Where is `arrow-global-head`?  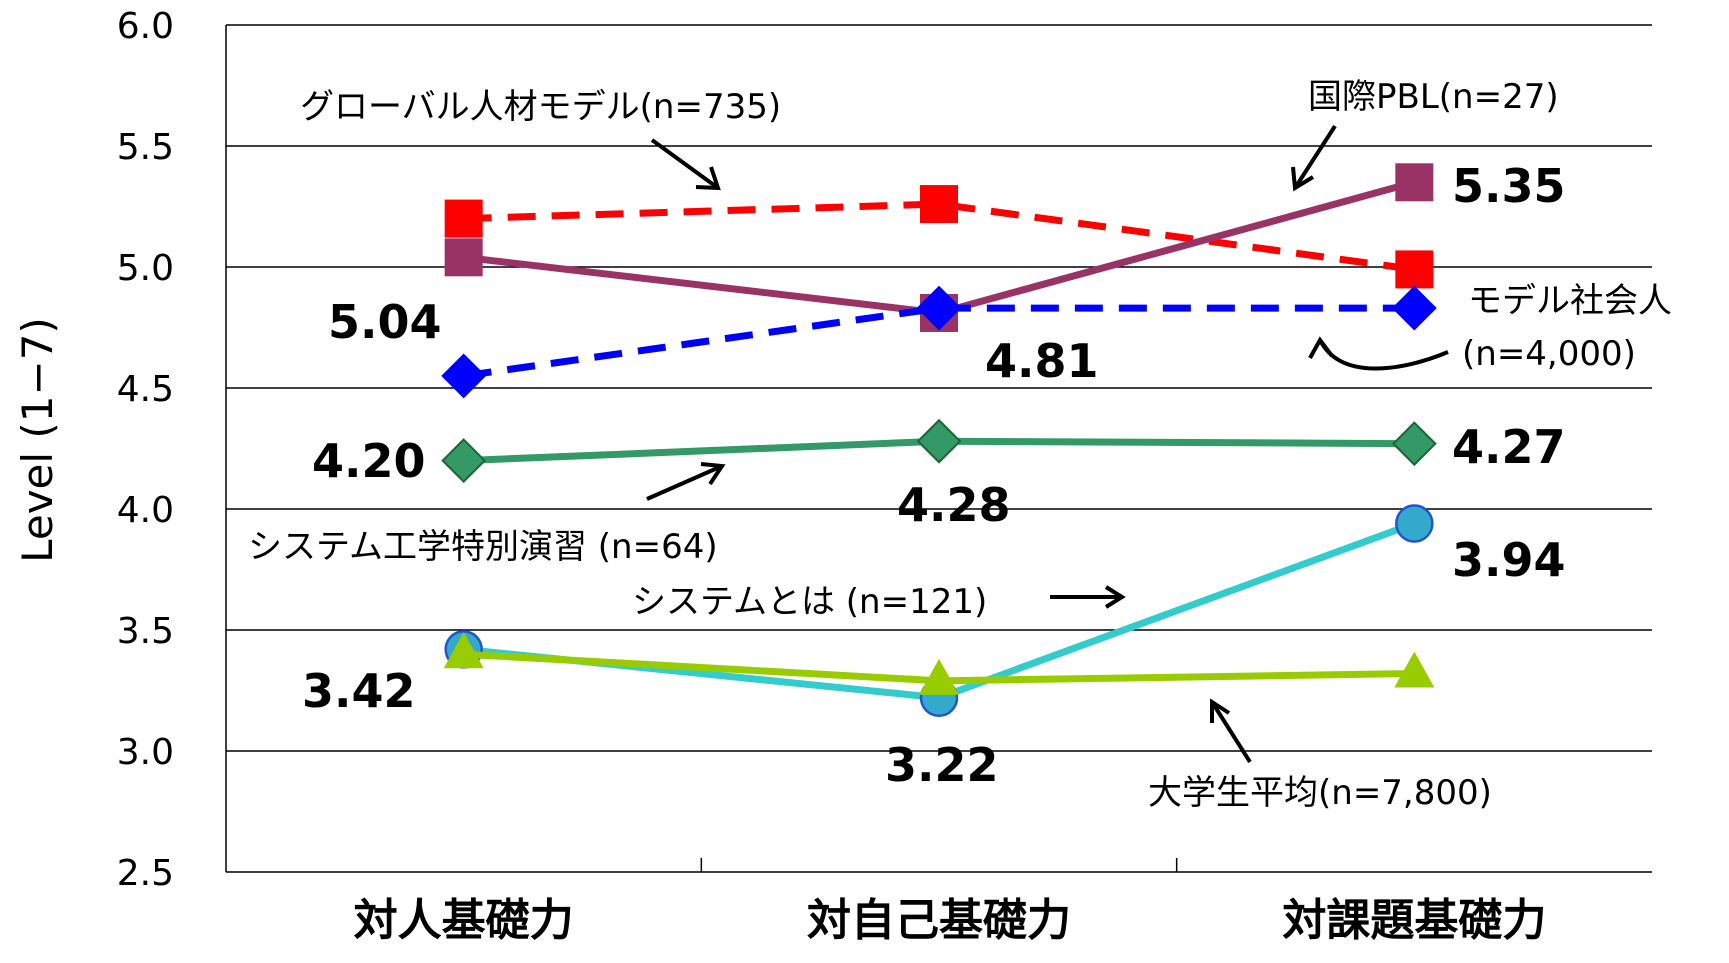
arrow-global-head is located at coordinates (708, 178).